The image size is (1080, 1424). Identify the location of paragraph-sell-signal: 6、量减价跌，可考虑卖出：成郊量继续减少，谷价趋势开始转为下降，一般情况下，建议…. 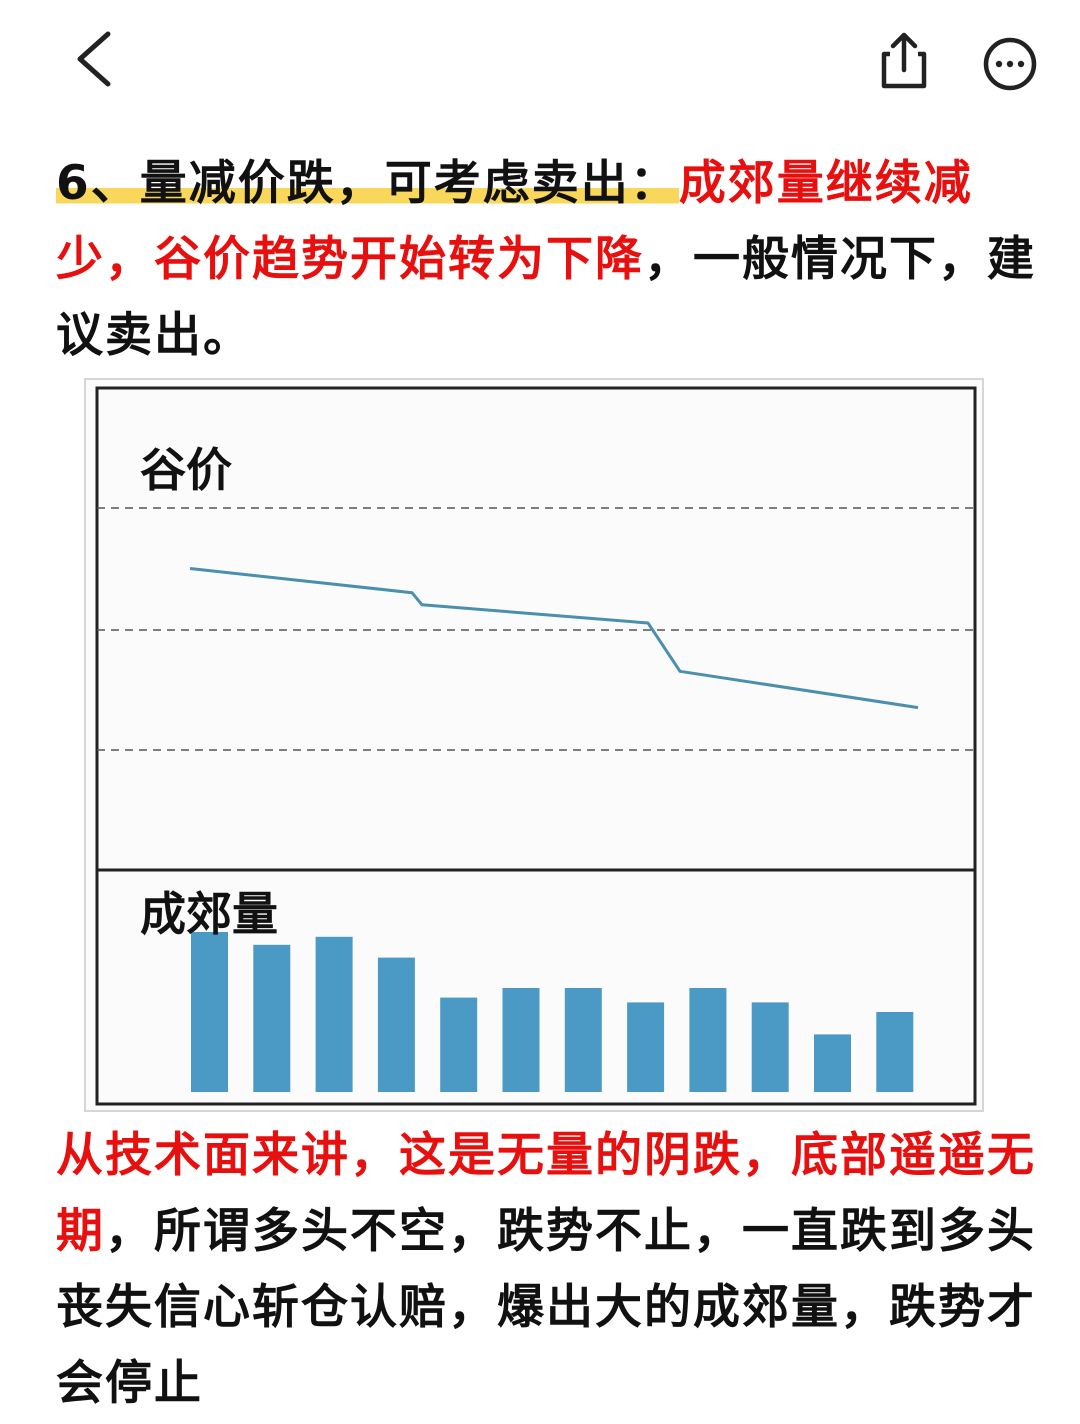
(546, 260).